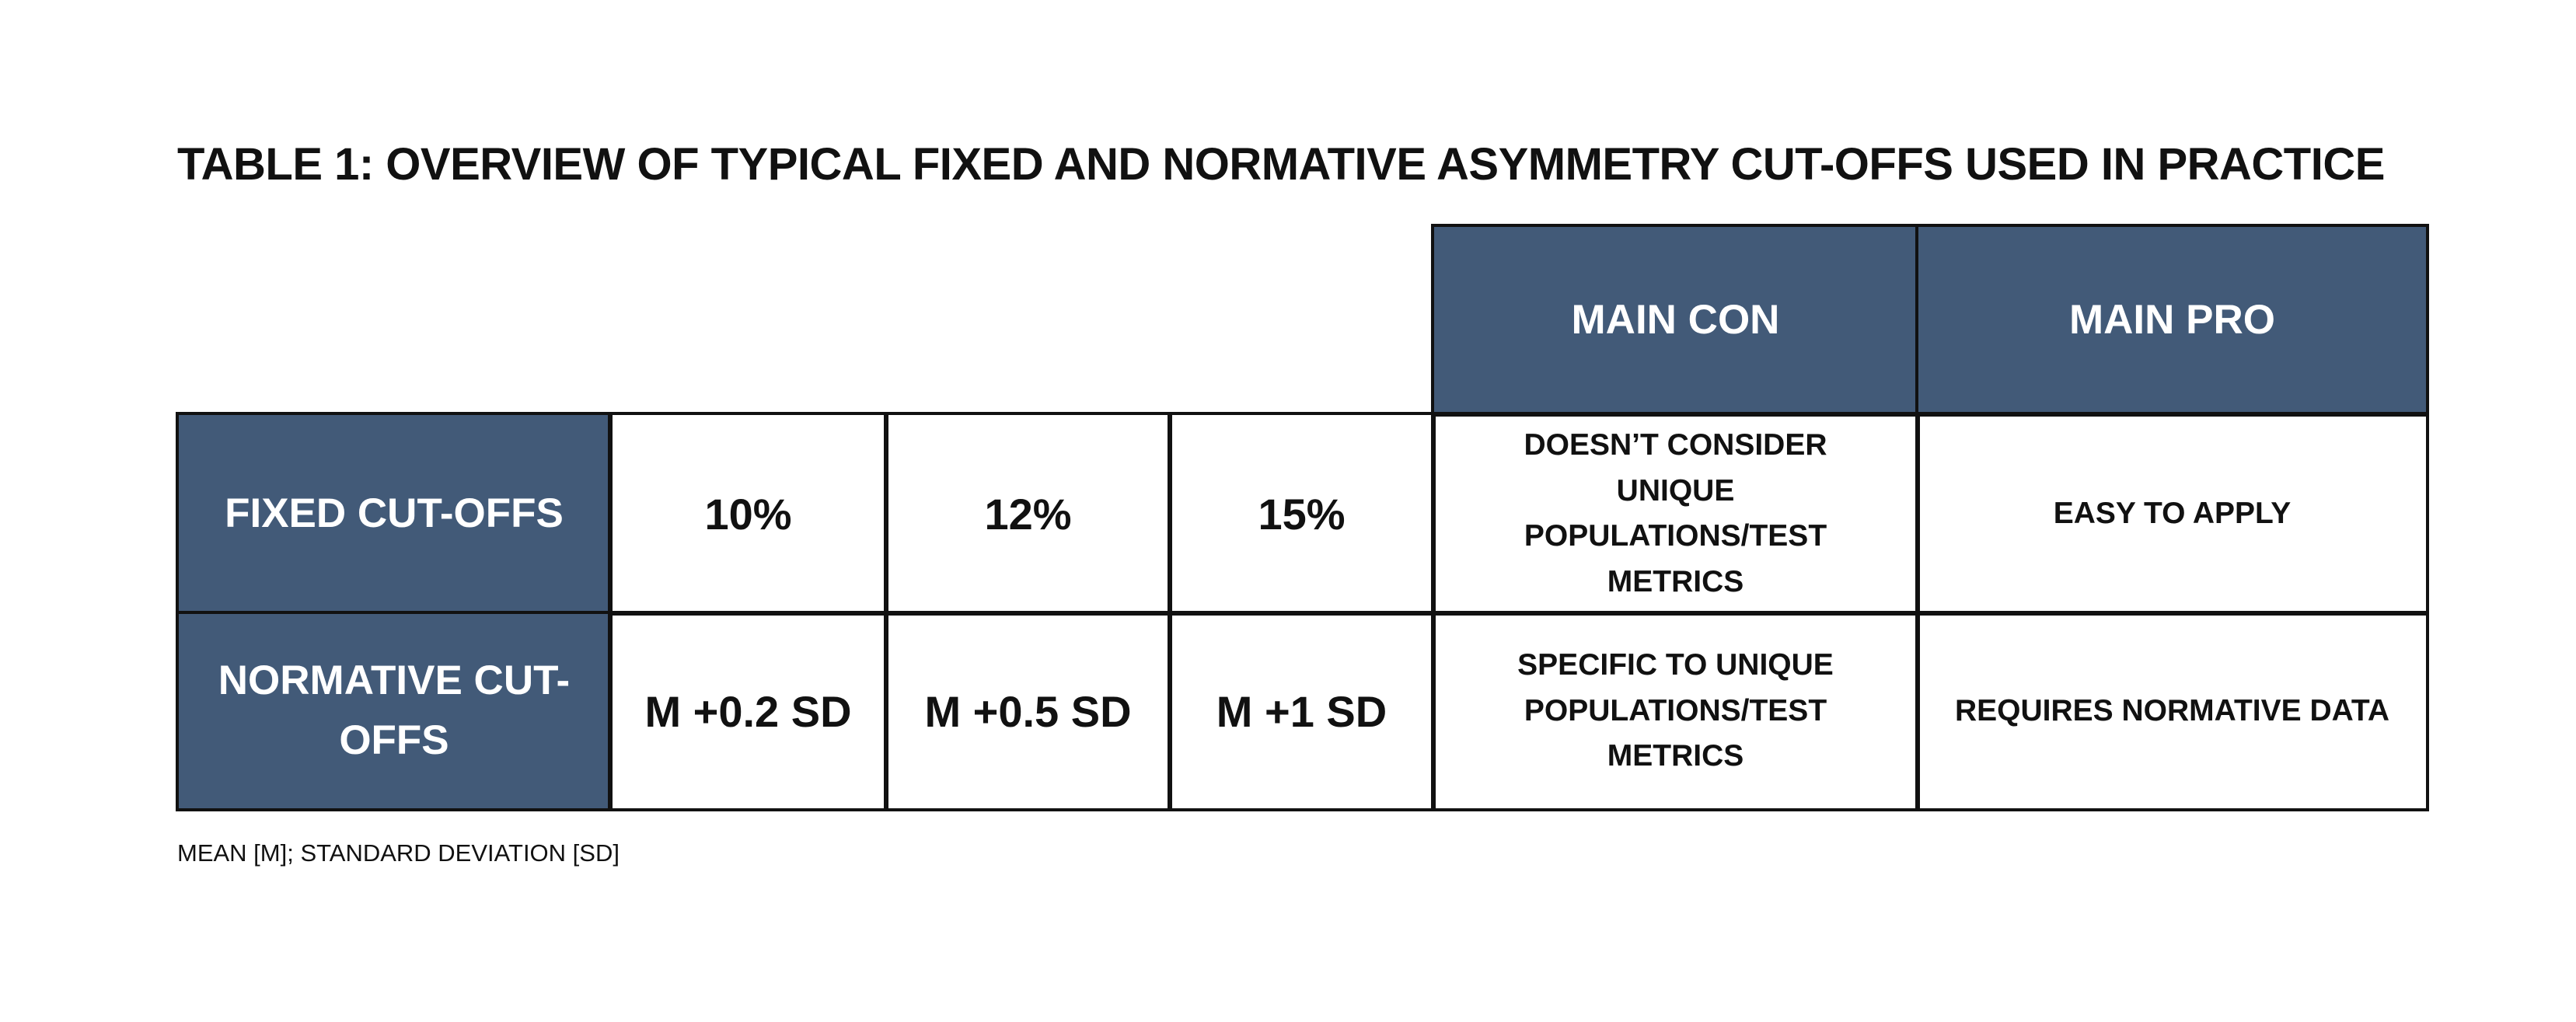 This screenshot has height=1022, width=2576. Describe the element at coordinates (395, 711) in the screenshot. I see `row-label: NORMATIVE CUT-OFFS` at that location.